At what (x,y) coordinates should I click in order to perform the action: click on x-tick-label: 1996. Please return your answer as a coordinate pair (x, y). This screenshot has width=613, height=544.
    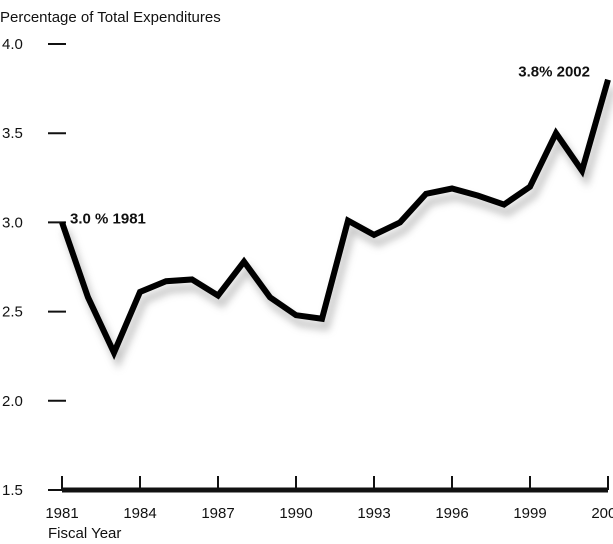
    Looking at the image, I should click on (451, 513).